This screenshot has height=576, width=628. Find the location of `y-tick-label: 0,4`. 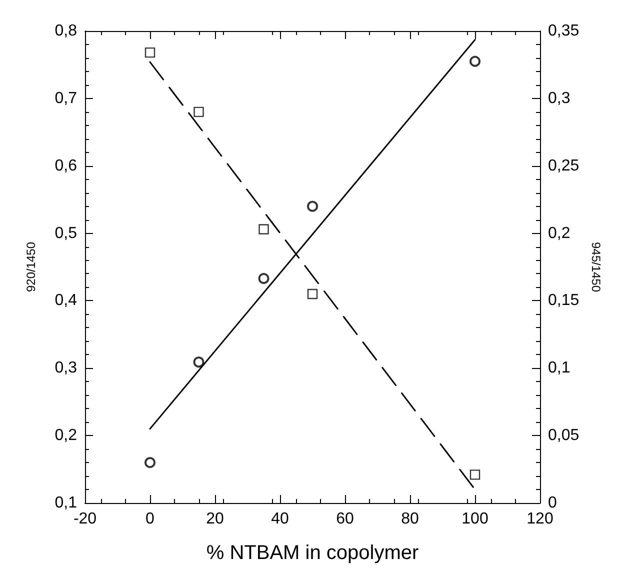

y-tick-label: 0,4 is located at coordinates (66, 301).